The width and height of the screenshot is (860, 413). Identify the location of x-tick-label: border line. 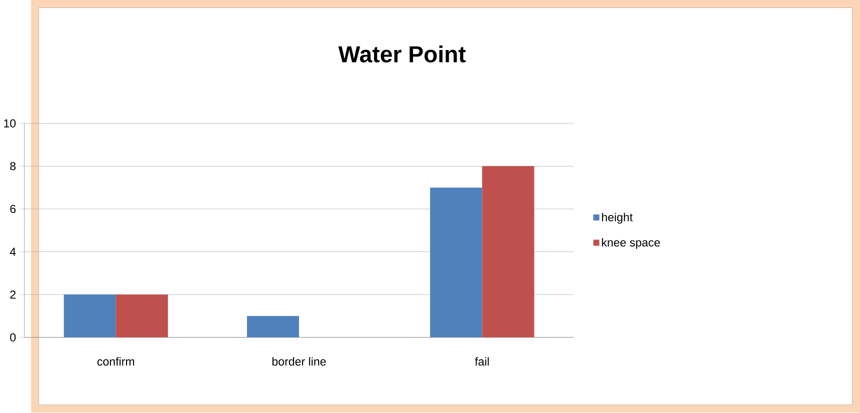
(299, 361).